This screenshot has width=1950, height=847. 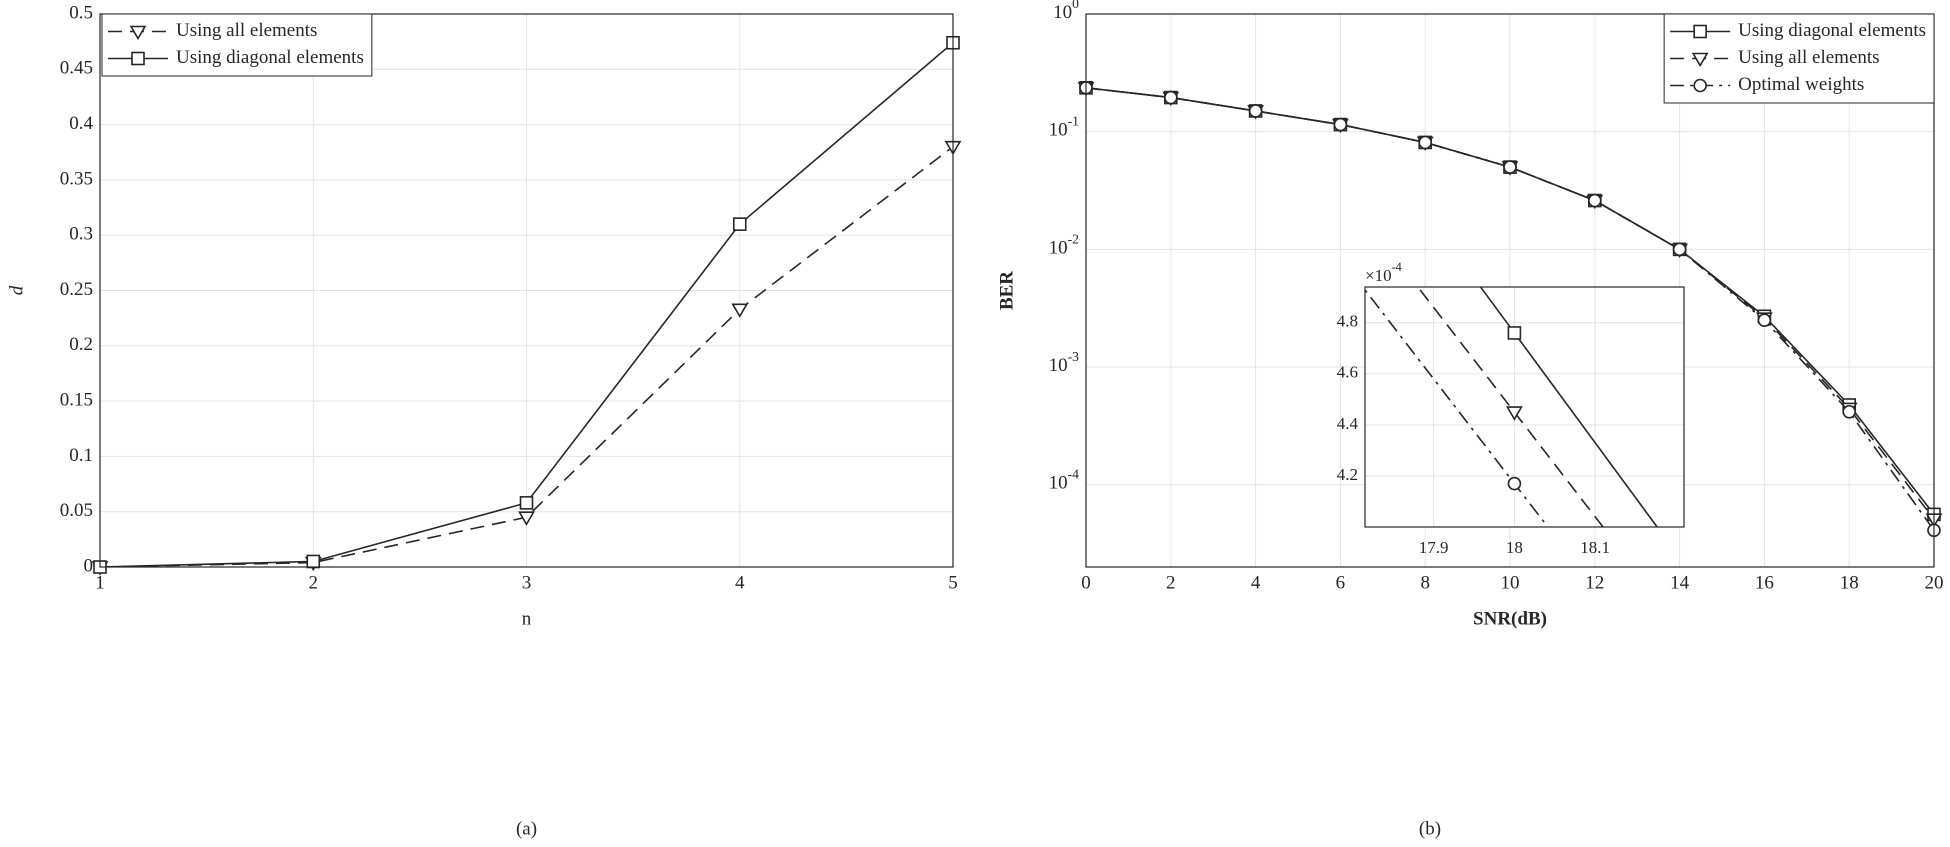 What do you see at coordinates (527, 618) in the screenshot?
I see `x-axis-label: n` at bounding box center [527, 618].